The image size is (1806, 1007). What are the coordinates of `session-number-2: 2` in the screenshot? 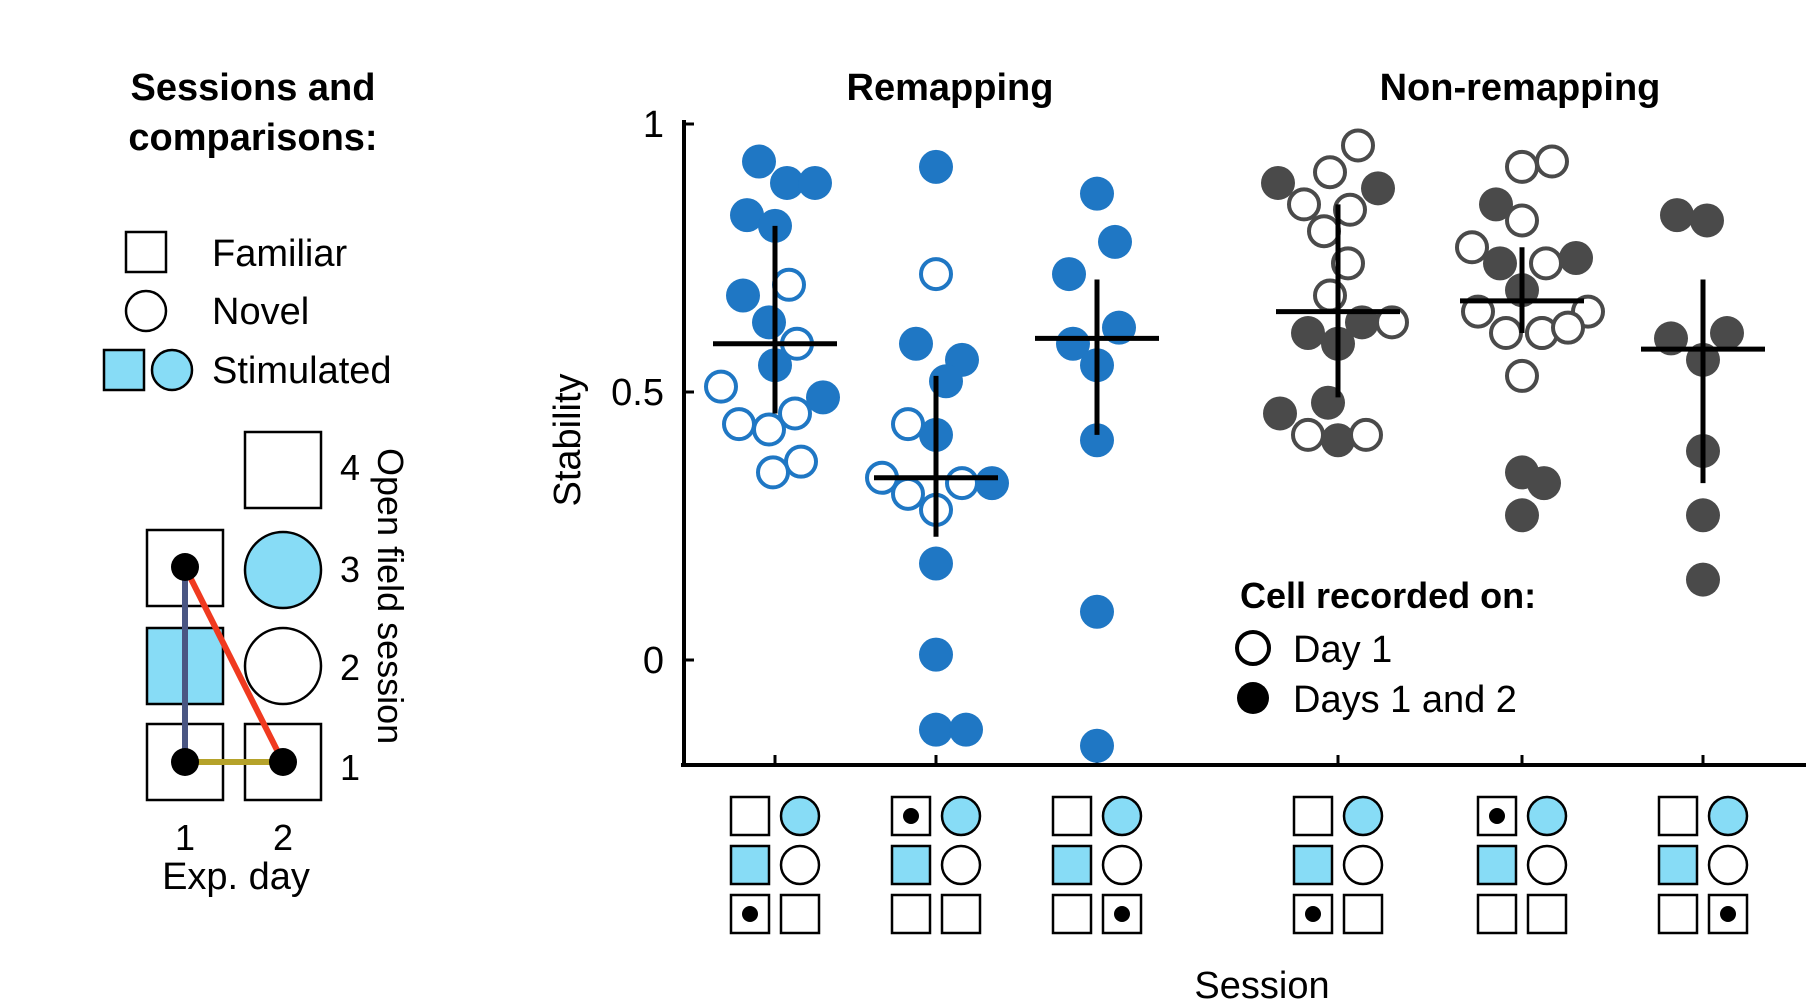 It's located at (350, 667).